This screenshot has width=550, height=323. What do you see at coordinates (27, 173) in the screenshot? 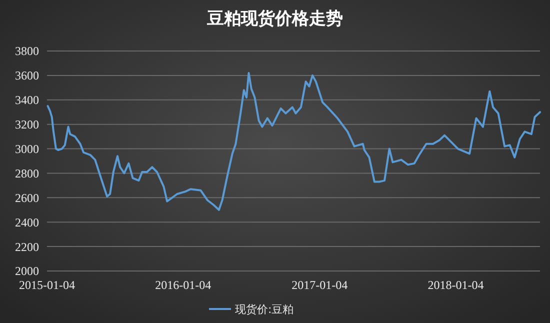
I see `y-tick-label: 2800` at bounding box center [27, 173].